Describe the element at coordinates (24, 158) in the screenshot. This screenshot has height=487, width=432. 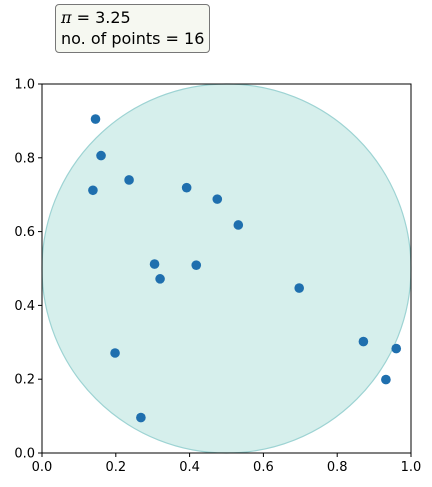
I see `y-tick-label: 0.8` at that location.